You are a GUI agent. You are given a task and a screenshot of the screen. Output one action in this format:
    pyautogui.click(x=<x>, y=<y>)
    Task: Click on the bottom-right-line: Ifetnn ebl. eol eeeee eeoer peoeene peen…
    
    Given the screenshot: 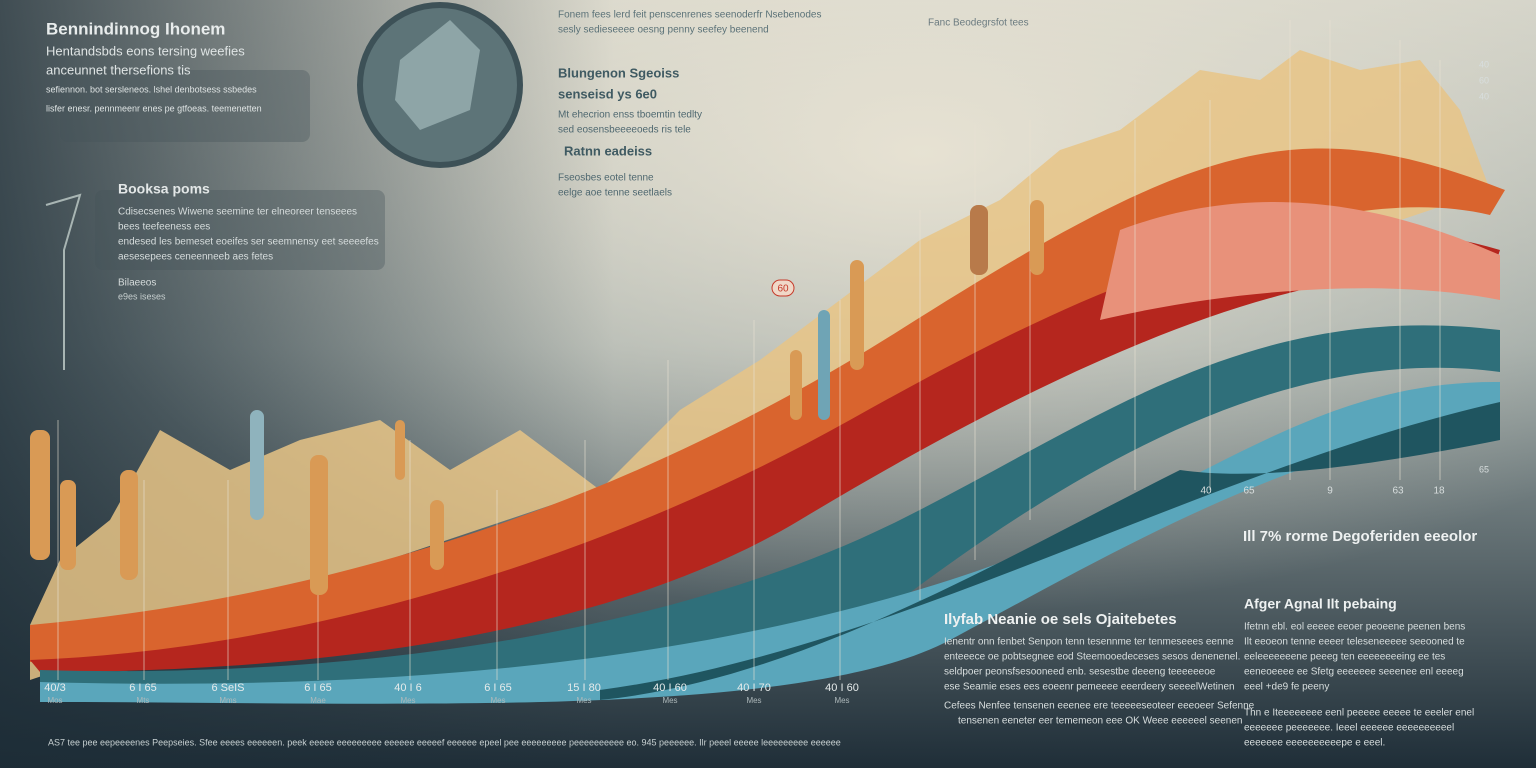 What is the action you would take?
    pyautogui.click(x=1354, y=627)
    